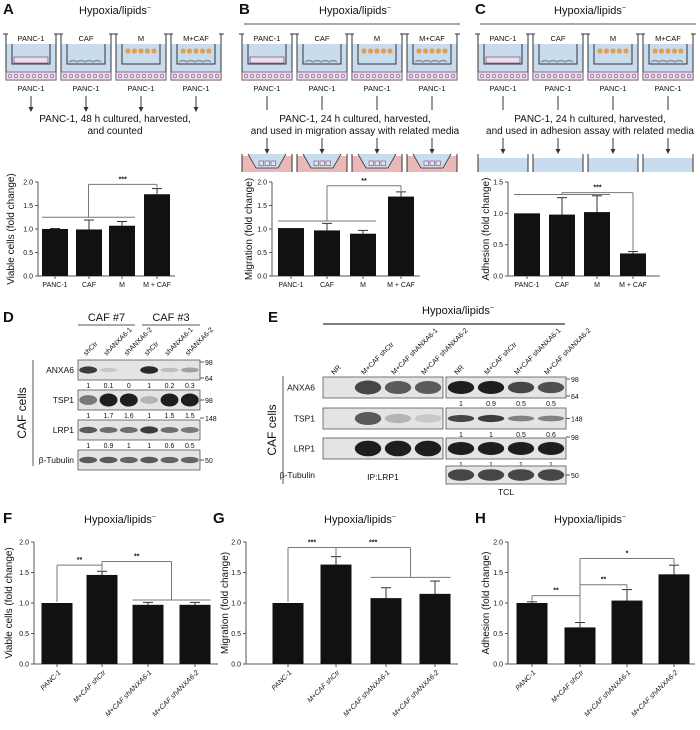  What do you see at coordinates (8, 317) in the screenshot?
I see `panel-label-D: D` at bounding box center [8, 317].